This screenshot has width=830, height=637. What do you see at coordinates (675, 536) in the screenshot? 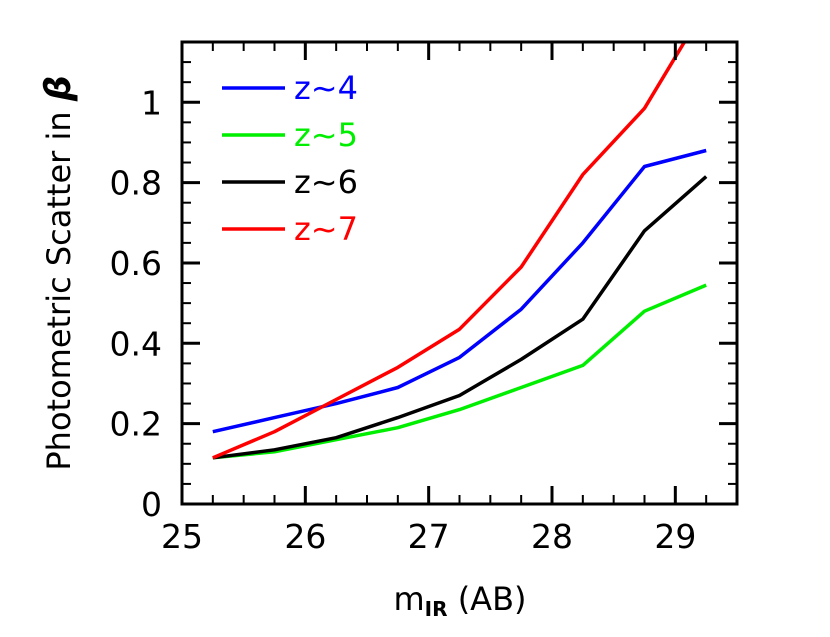
I see `x-tick-label: 29` at bounding box center [675, 536].